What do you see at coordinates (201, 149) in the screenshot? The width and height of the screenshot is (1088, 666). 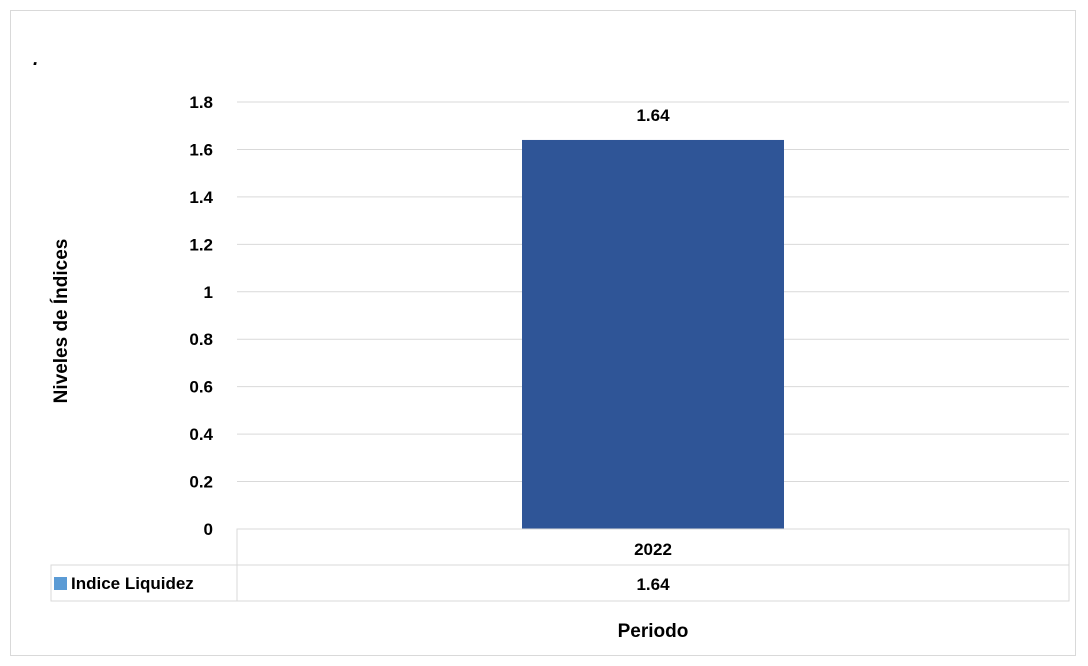 I see `y-tick-label-1-6: 1.6` at bounding box center [201, 149].